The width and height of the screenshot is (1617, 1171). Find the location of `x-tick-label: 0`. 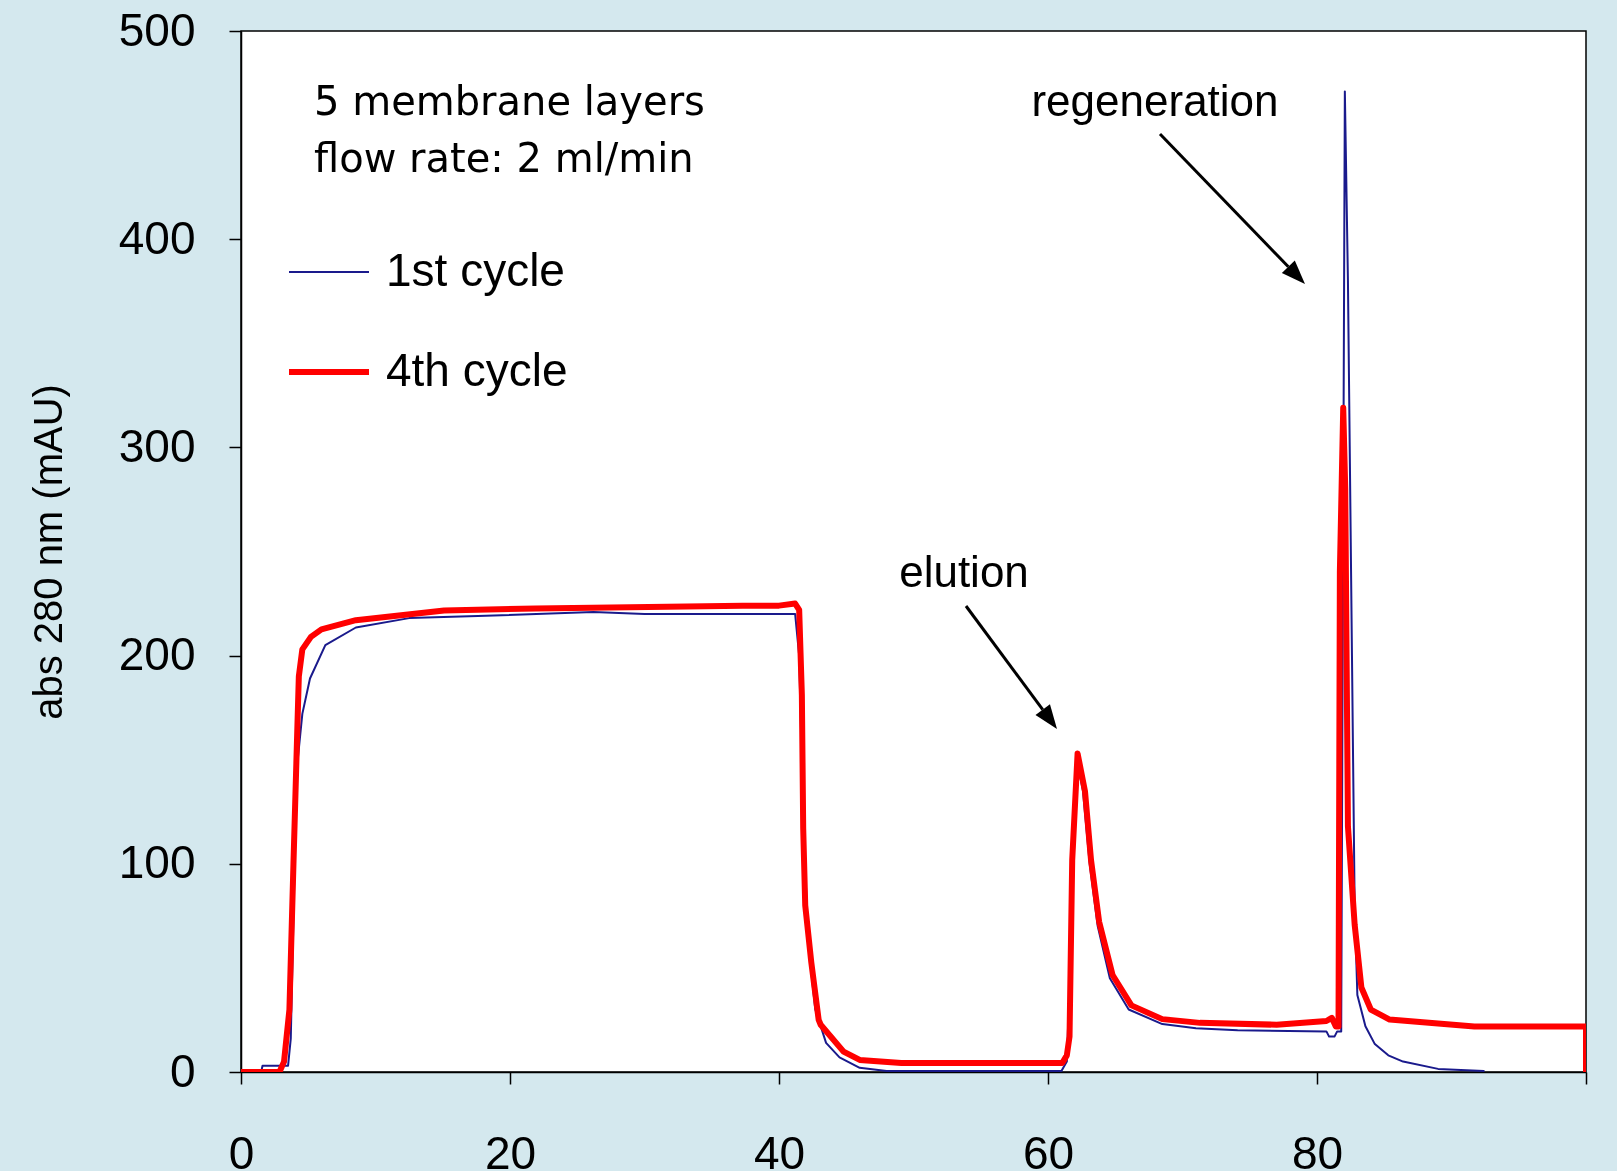

x-tick-label: 0 is located at coordinates (241, 1148).